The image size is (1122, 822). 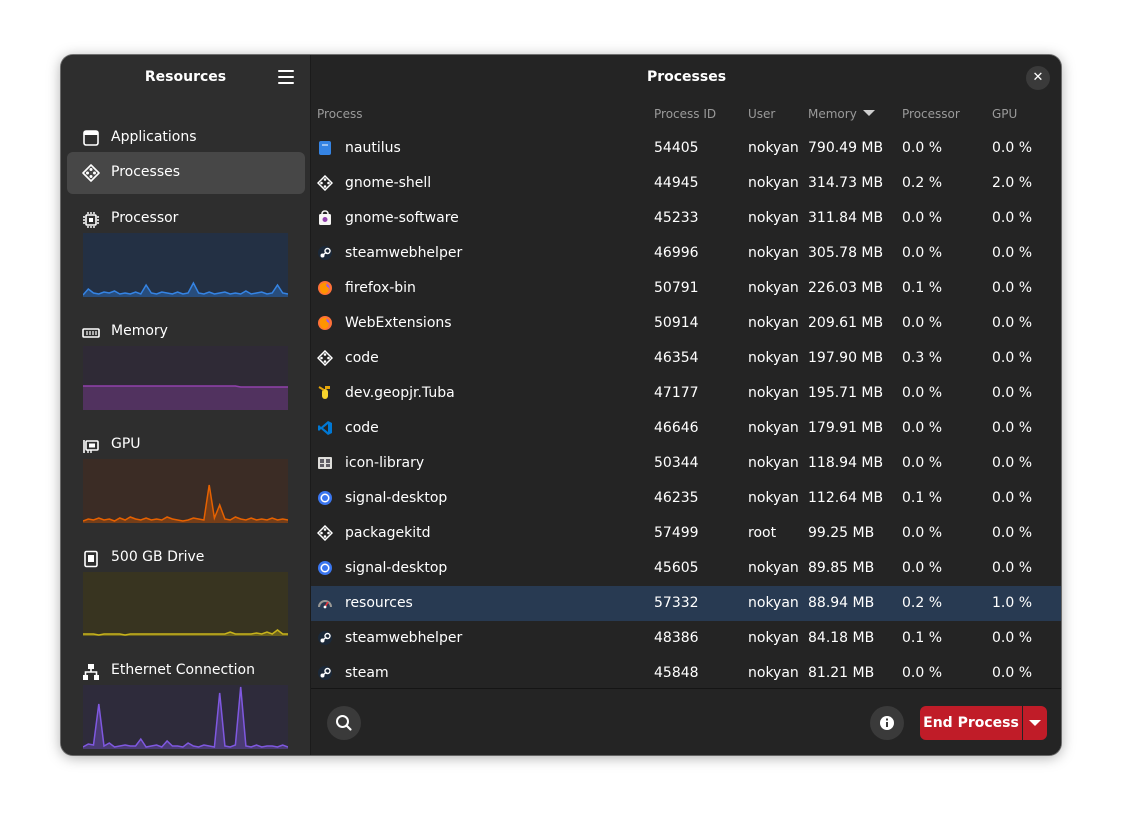 I want to click on sidebar-item-processor: Processor, so click(x=185, y=262).